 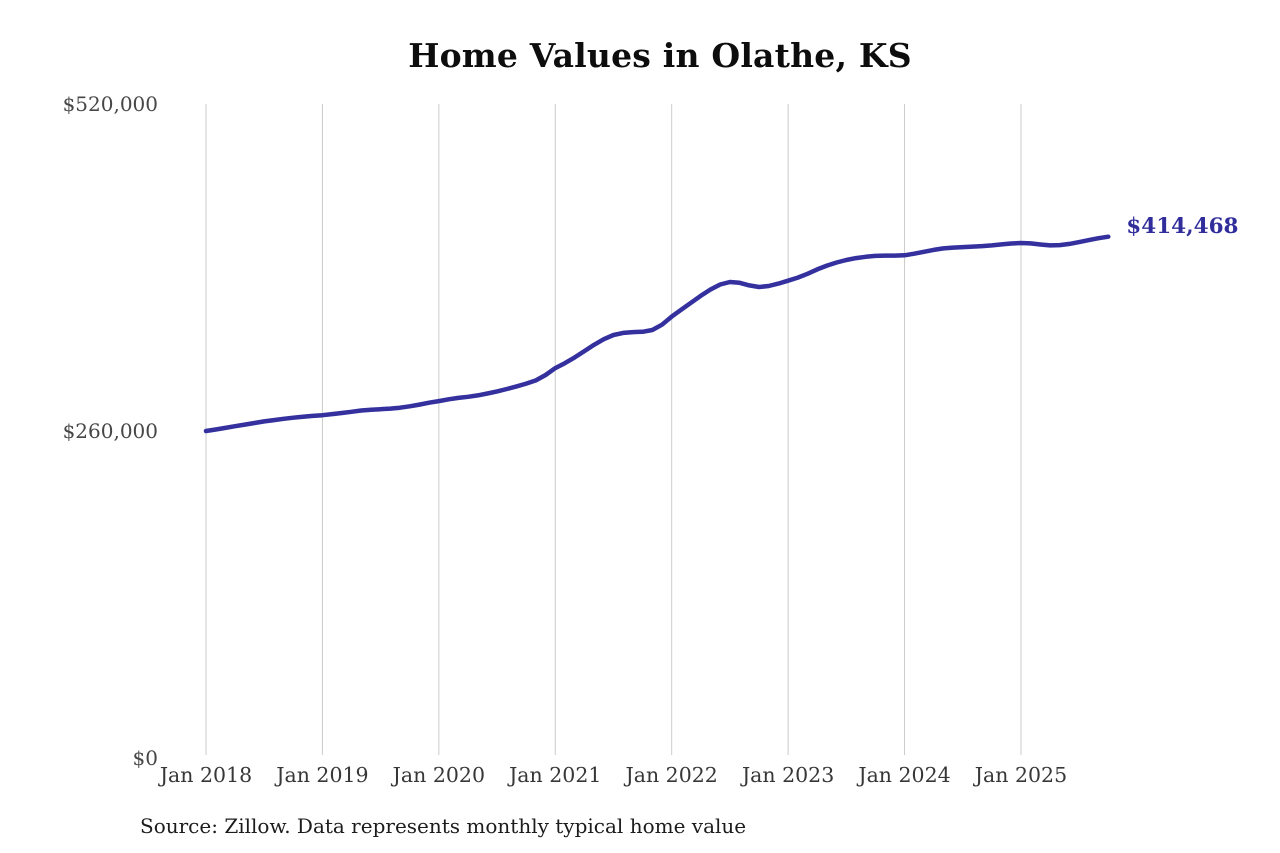 What do you see at coordinates (145, 758) in the screenshot?
I see `y-tick-label-0: $0` at bounding box center [145, 758].